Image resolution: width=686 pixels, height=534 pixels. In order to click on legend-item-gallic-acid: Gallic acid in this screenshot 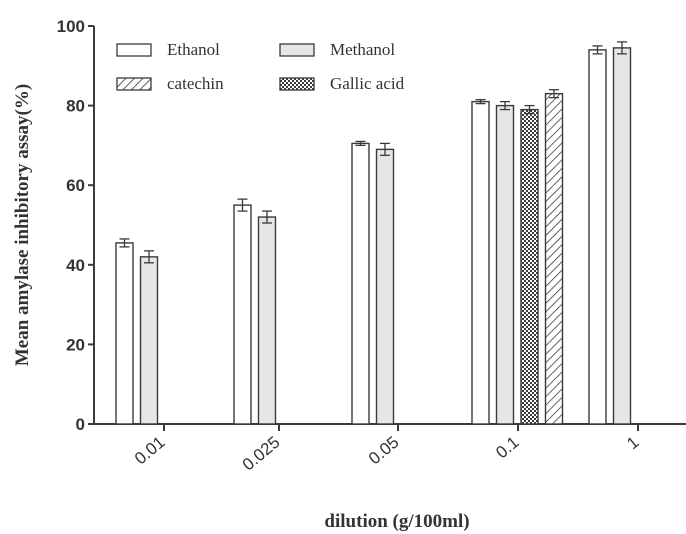, I will do `click(342, 83)`.